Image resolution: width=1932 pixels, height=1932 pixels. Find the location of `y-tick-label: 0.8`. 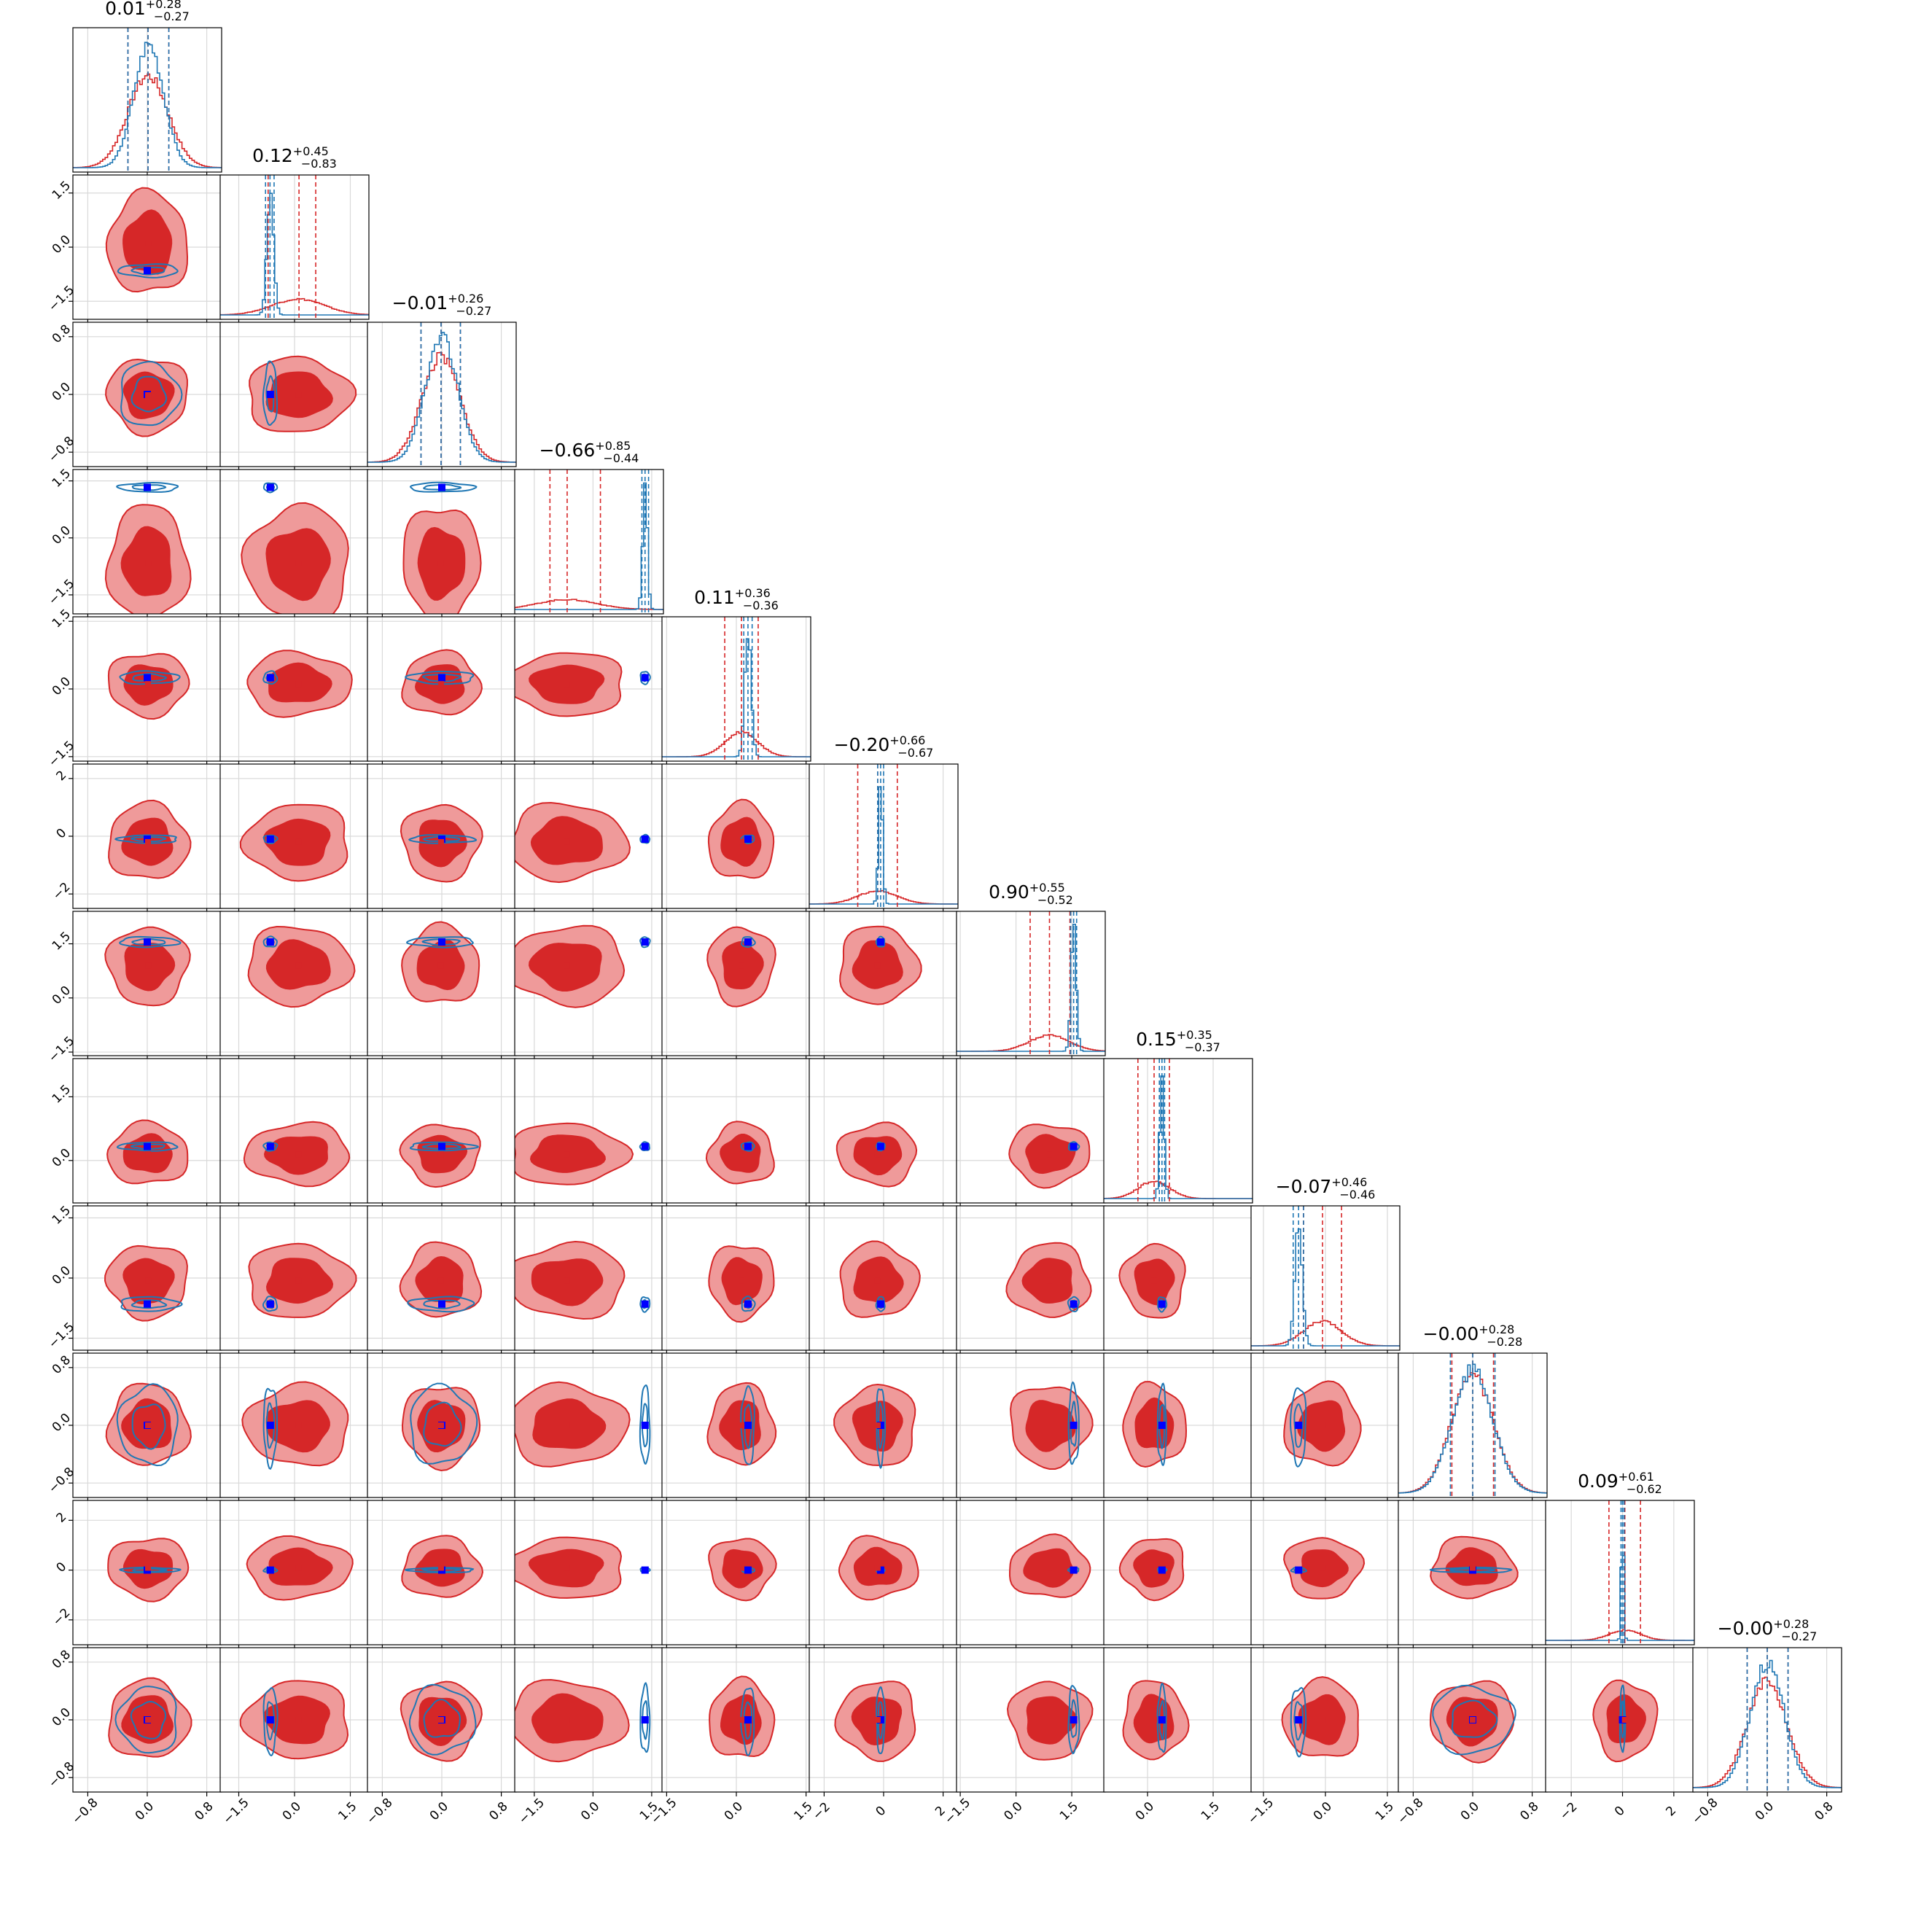

y-tick-label: 0.8 is located at coordinates (62, 1660).